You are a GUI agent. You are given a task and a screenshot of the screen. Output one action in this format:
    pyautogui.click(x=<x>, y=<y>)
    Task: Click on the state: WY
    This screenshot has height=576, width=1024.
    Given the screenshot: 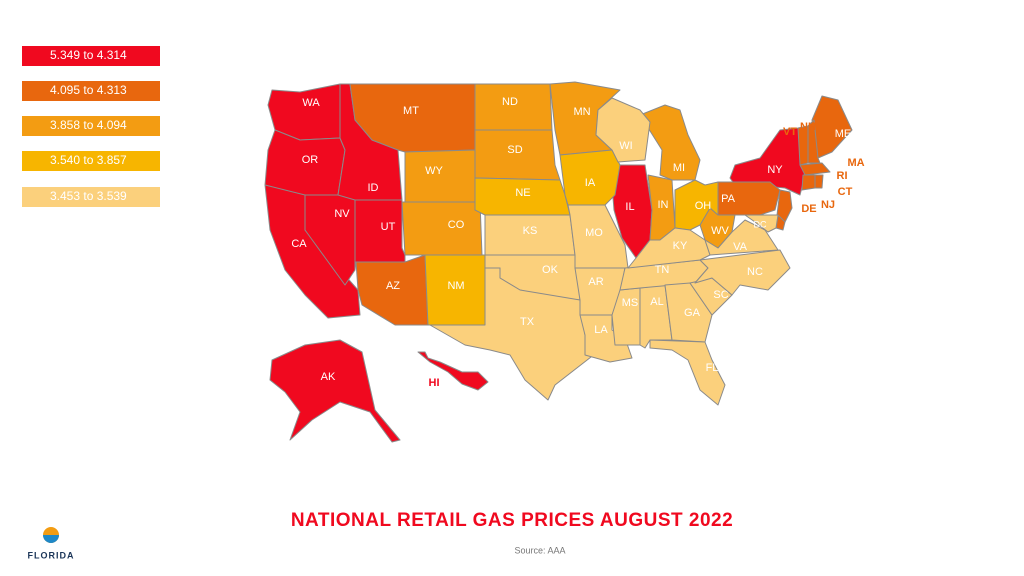 What is the action you would take?
    pyautogui.click(x=440, y=176)
    